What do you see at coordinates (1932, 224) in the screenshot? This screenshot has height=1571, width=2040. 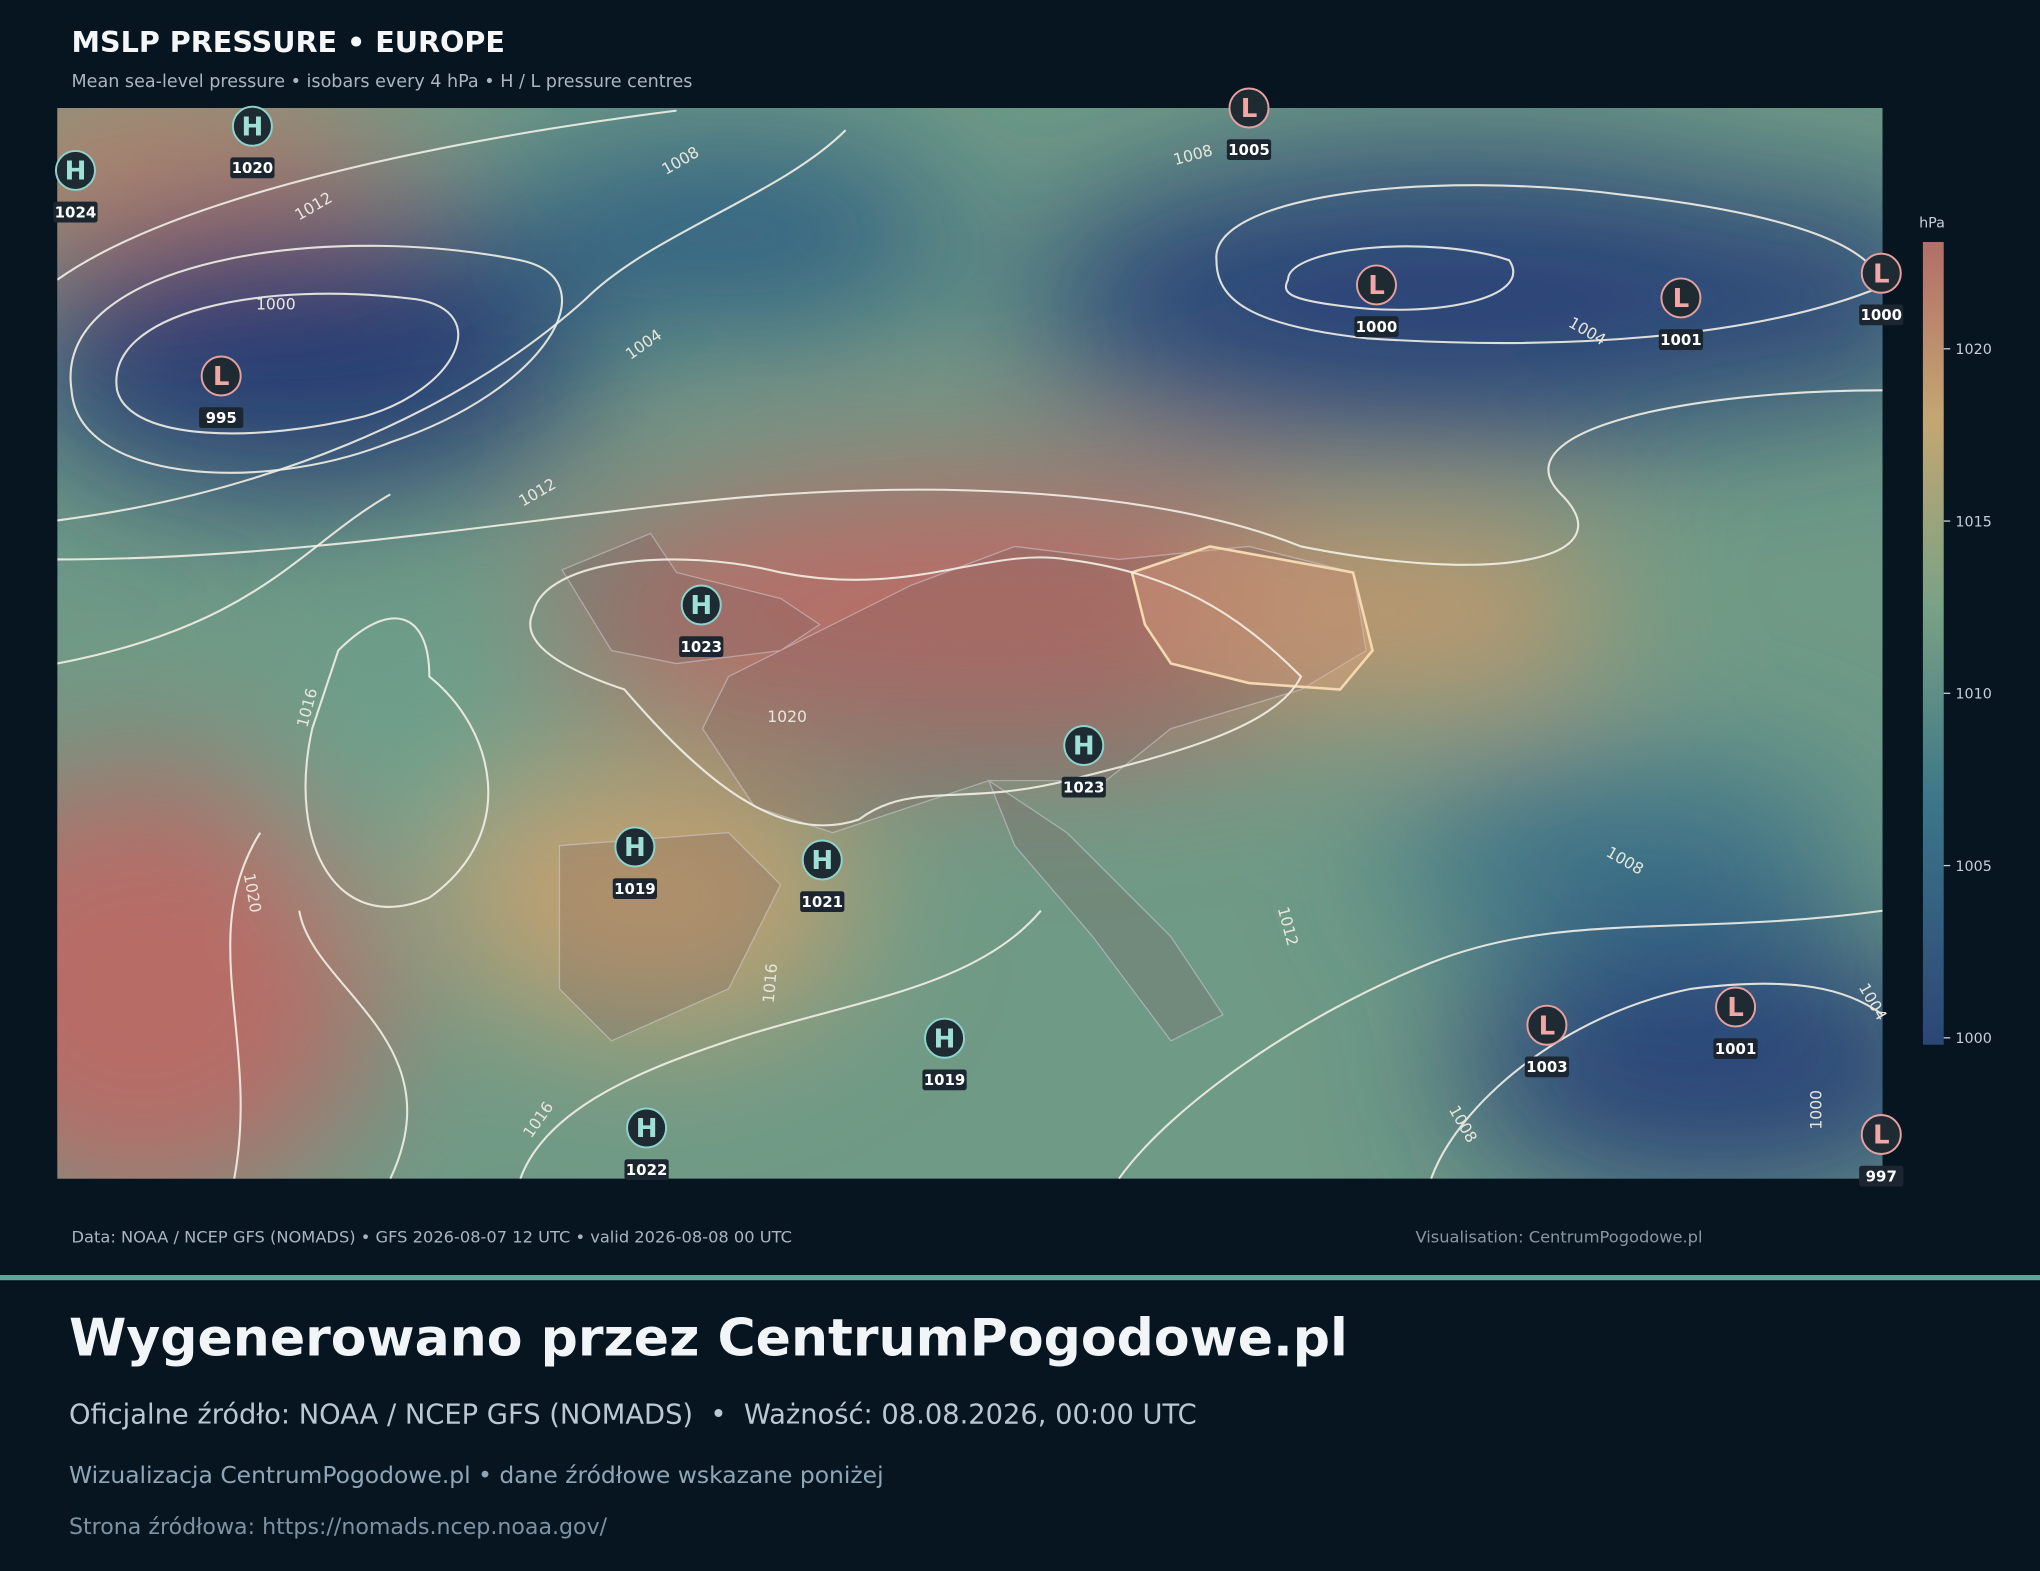 I see `colorbar-label: hPa` at bounding box center [1932, 224].